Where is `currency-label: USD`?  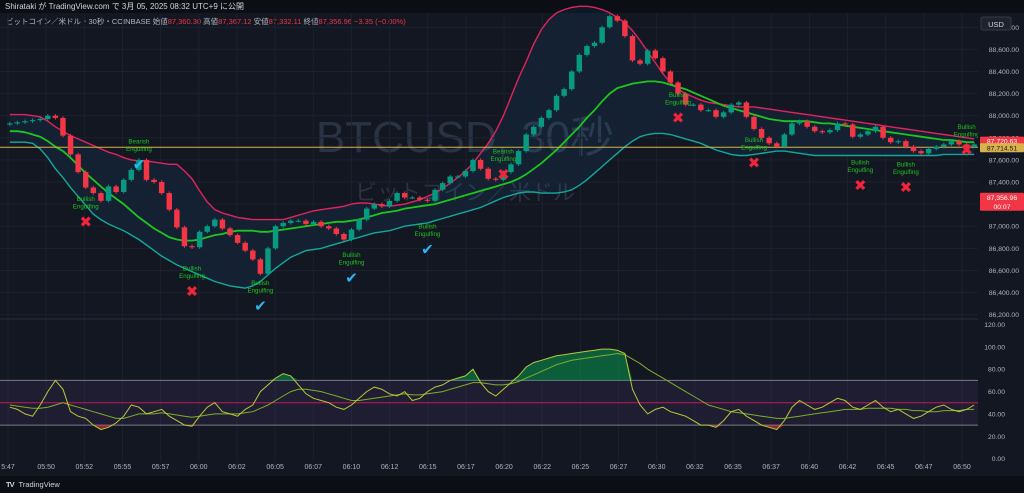 currency-label: USD is located at coordinates (996, 24).